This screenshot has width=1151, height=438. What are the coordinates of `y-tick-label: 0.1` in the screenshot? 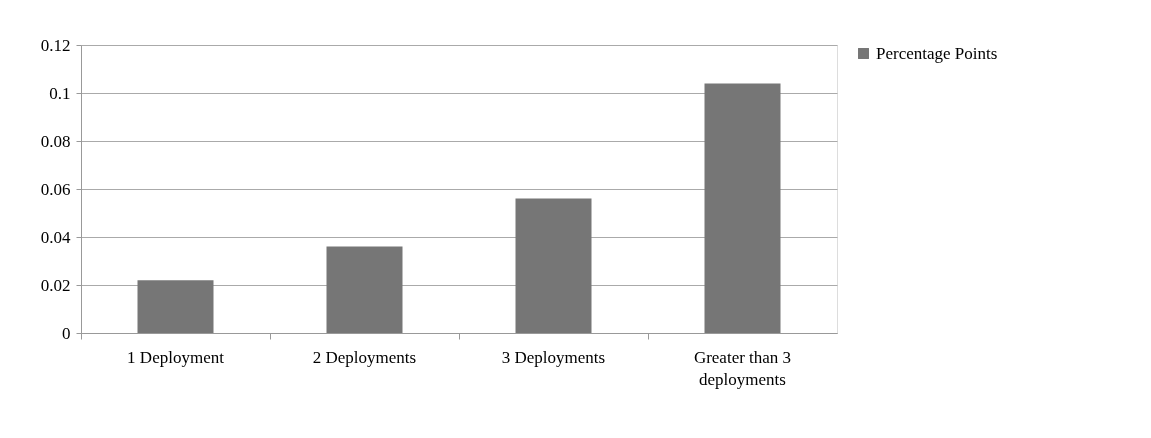 It's located at (60, 93).